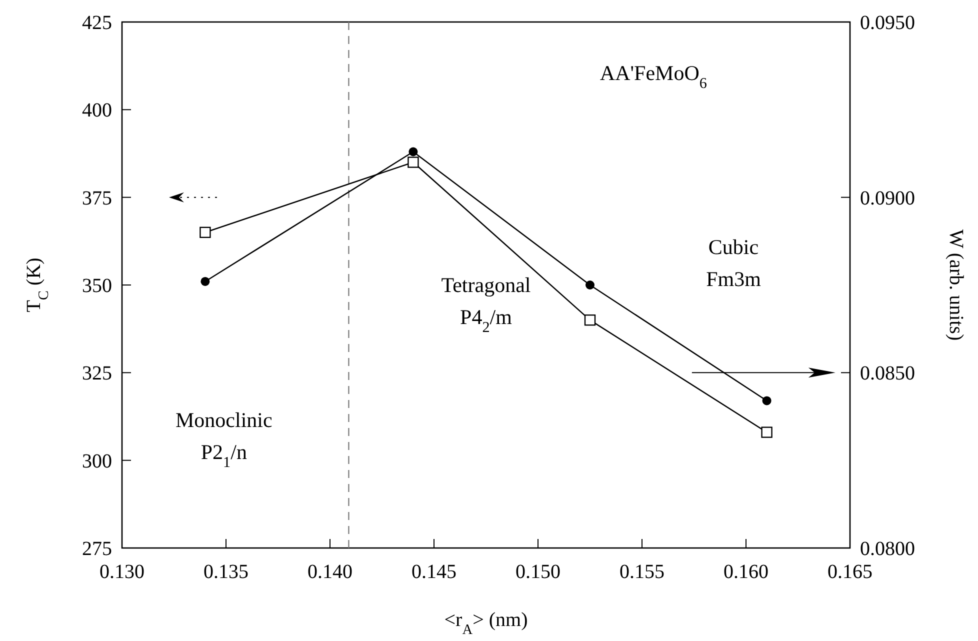 The image size is (978, 641). I want to click on y-tick-label: 375, so click(97, 198).